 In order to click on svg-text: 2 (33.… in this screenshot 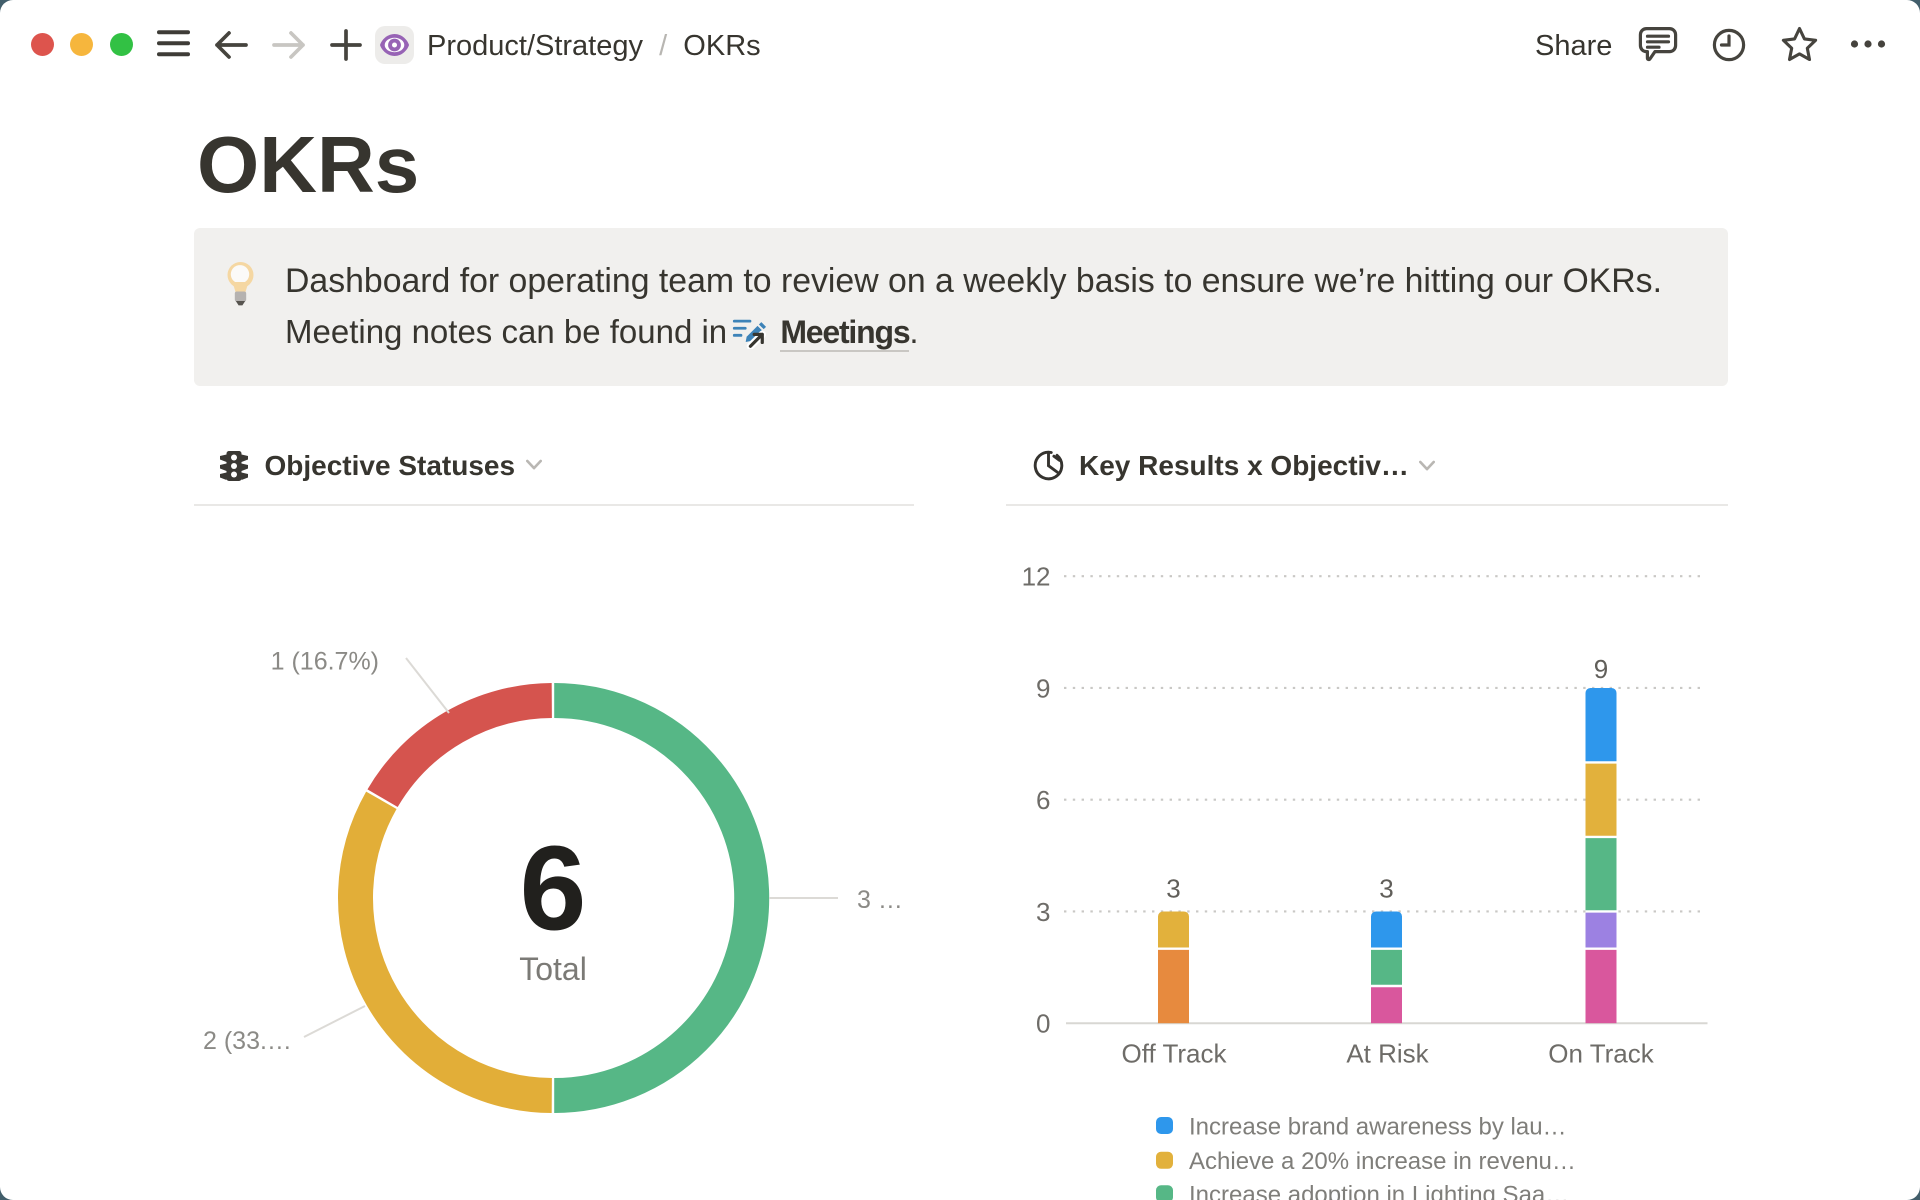, I will do `click(247, 1041)`.